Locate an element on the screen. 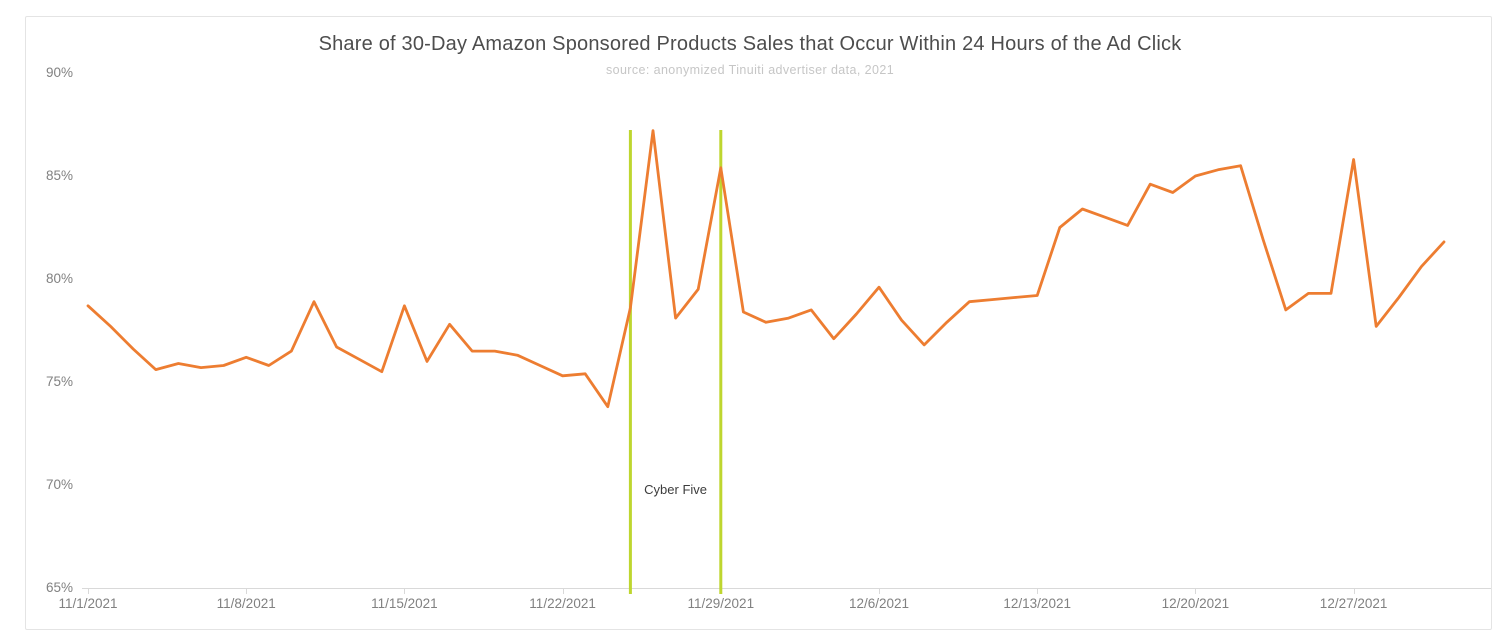 The height and width of the screenshot is (641, 1500). y-tick-label: 70% is located at coordinates (60, 484).